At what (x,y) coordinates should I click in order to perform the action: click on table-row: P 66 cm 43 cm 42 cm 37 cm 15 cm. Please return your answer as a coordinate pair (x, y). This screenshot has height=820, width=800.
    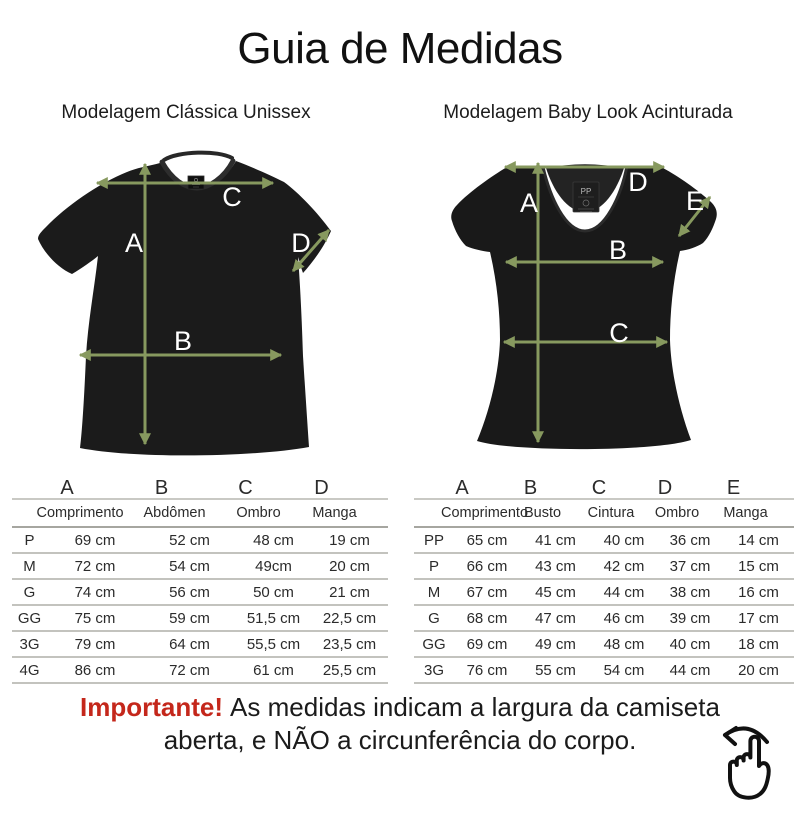
    Looking at the image, I should click on (604, 567).